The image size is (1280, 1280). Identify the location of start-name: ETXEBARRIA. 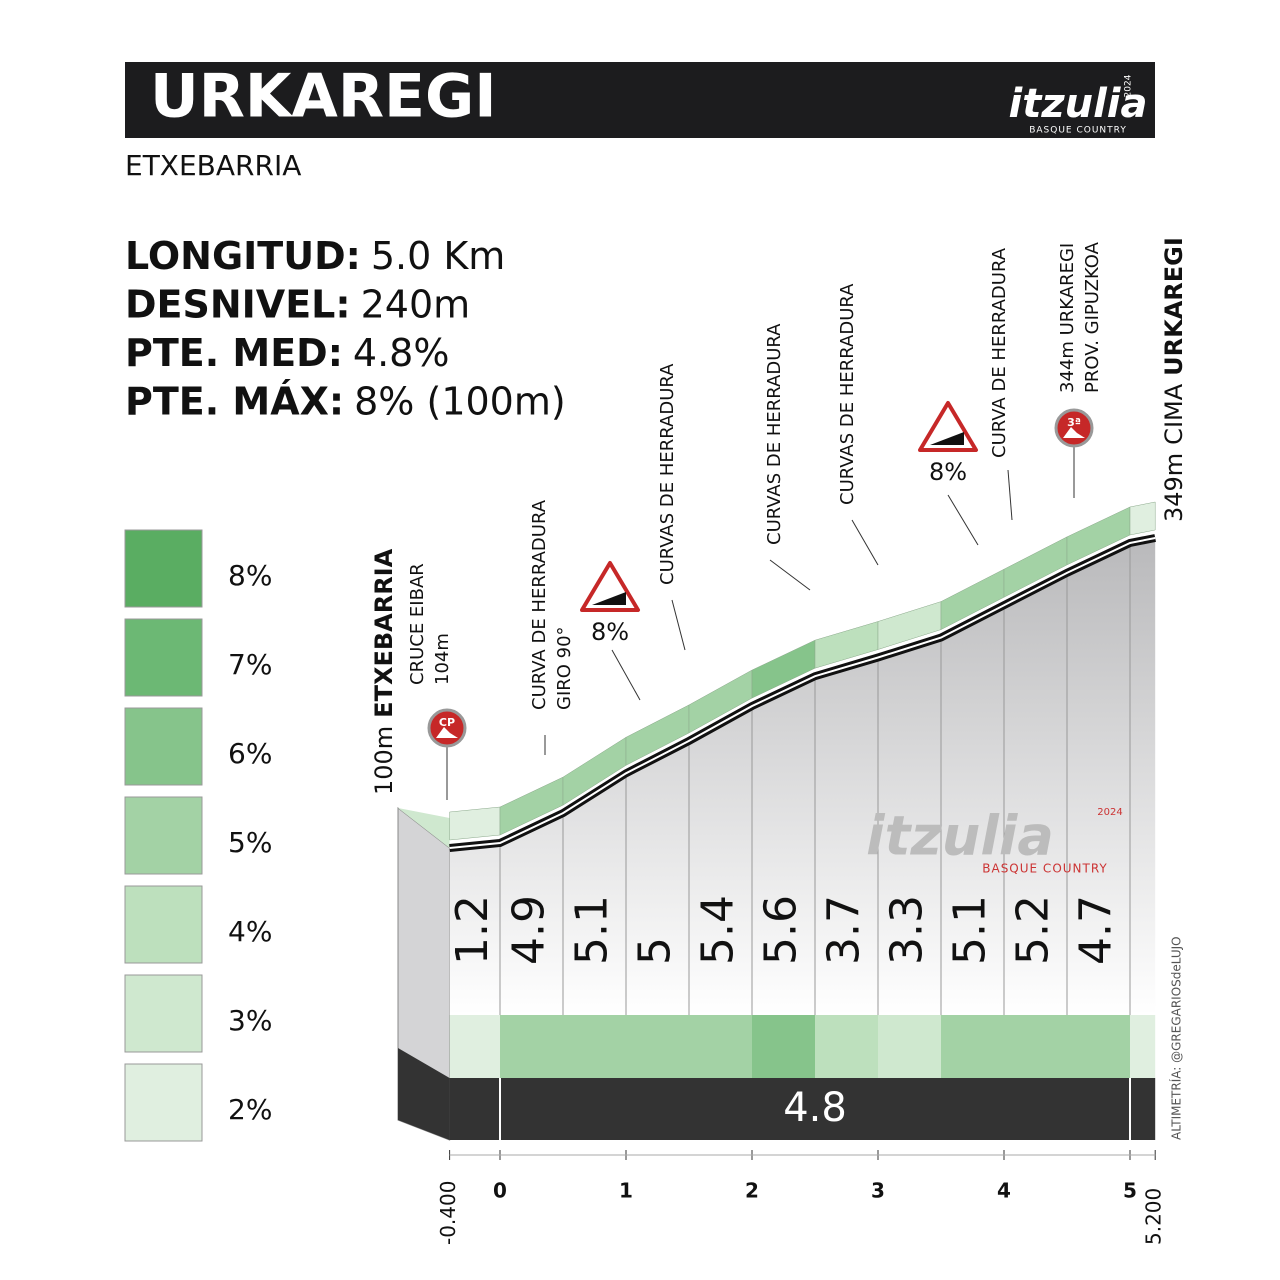
(384, 632).